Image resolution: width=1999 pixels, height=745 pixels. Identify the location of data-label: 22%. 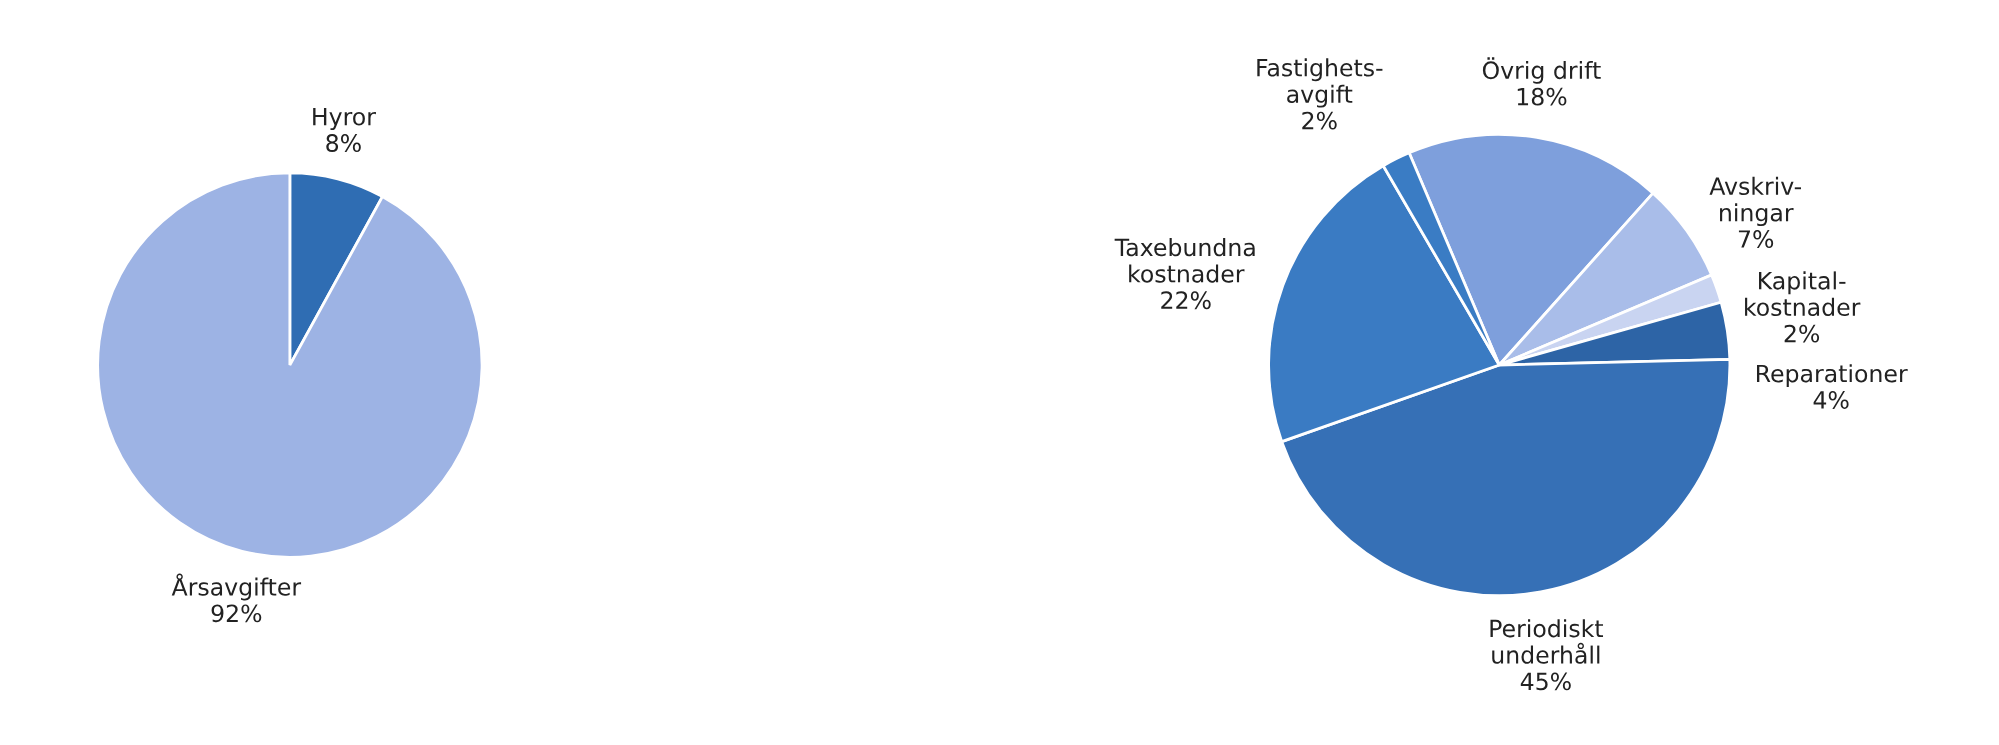
(1186, 300).